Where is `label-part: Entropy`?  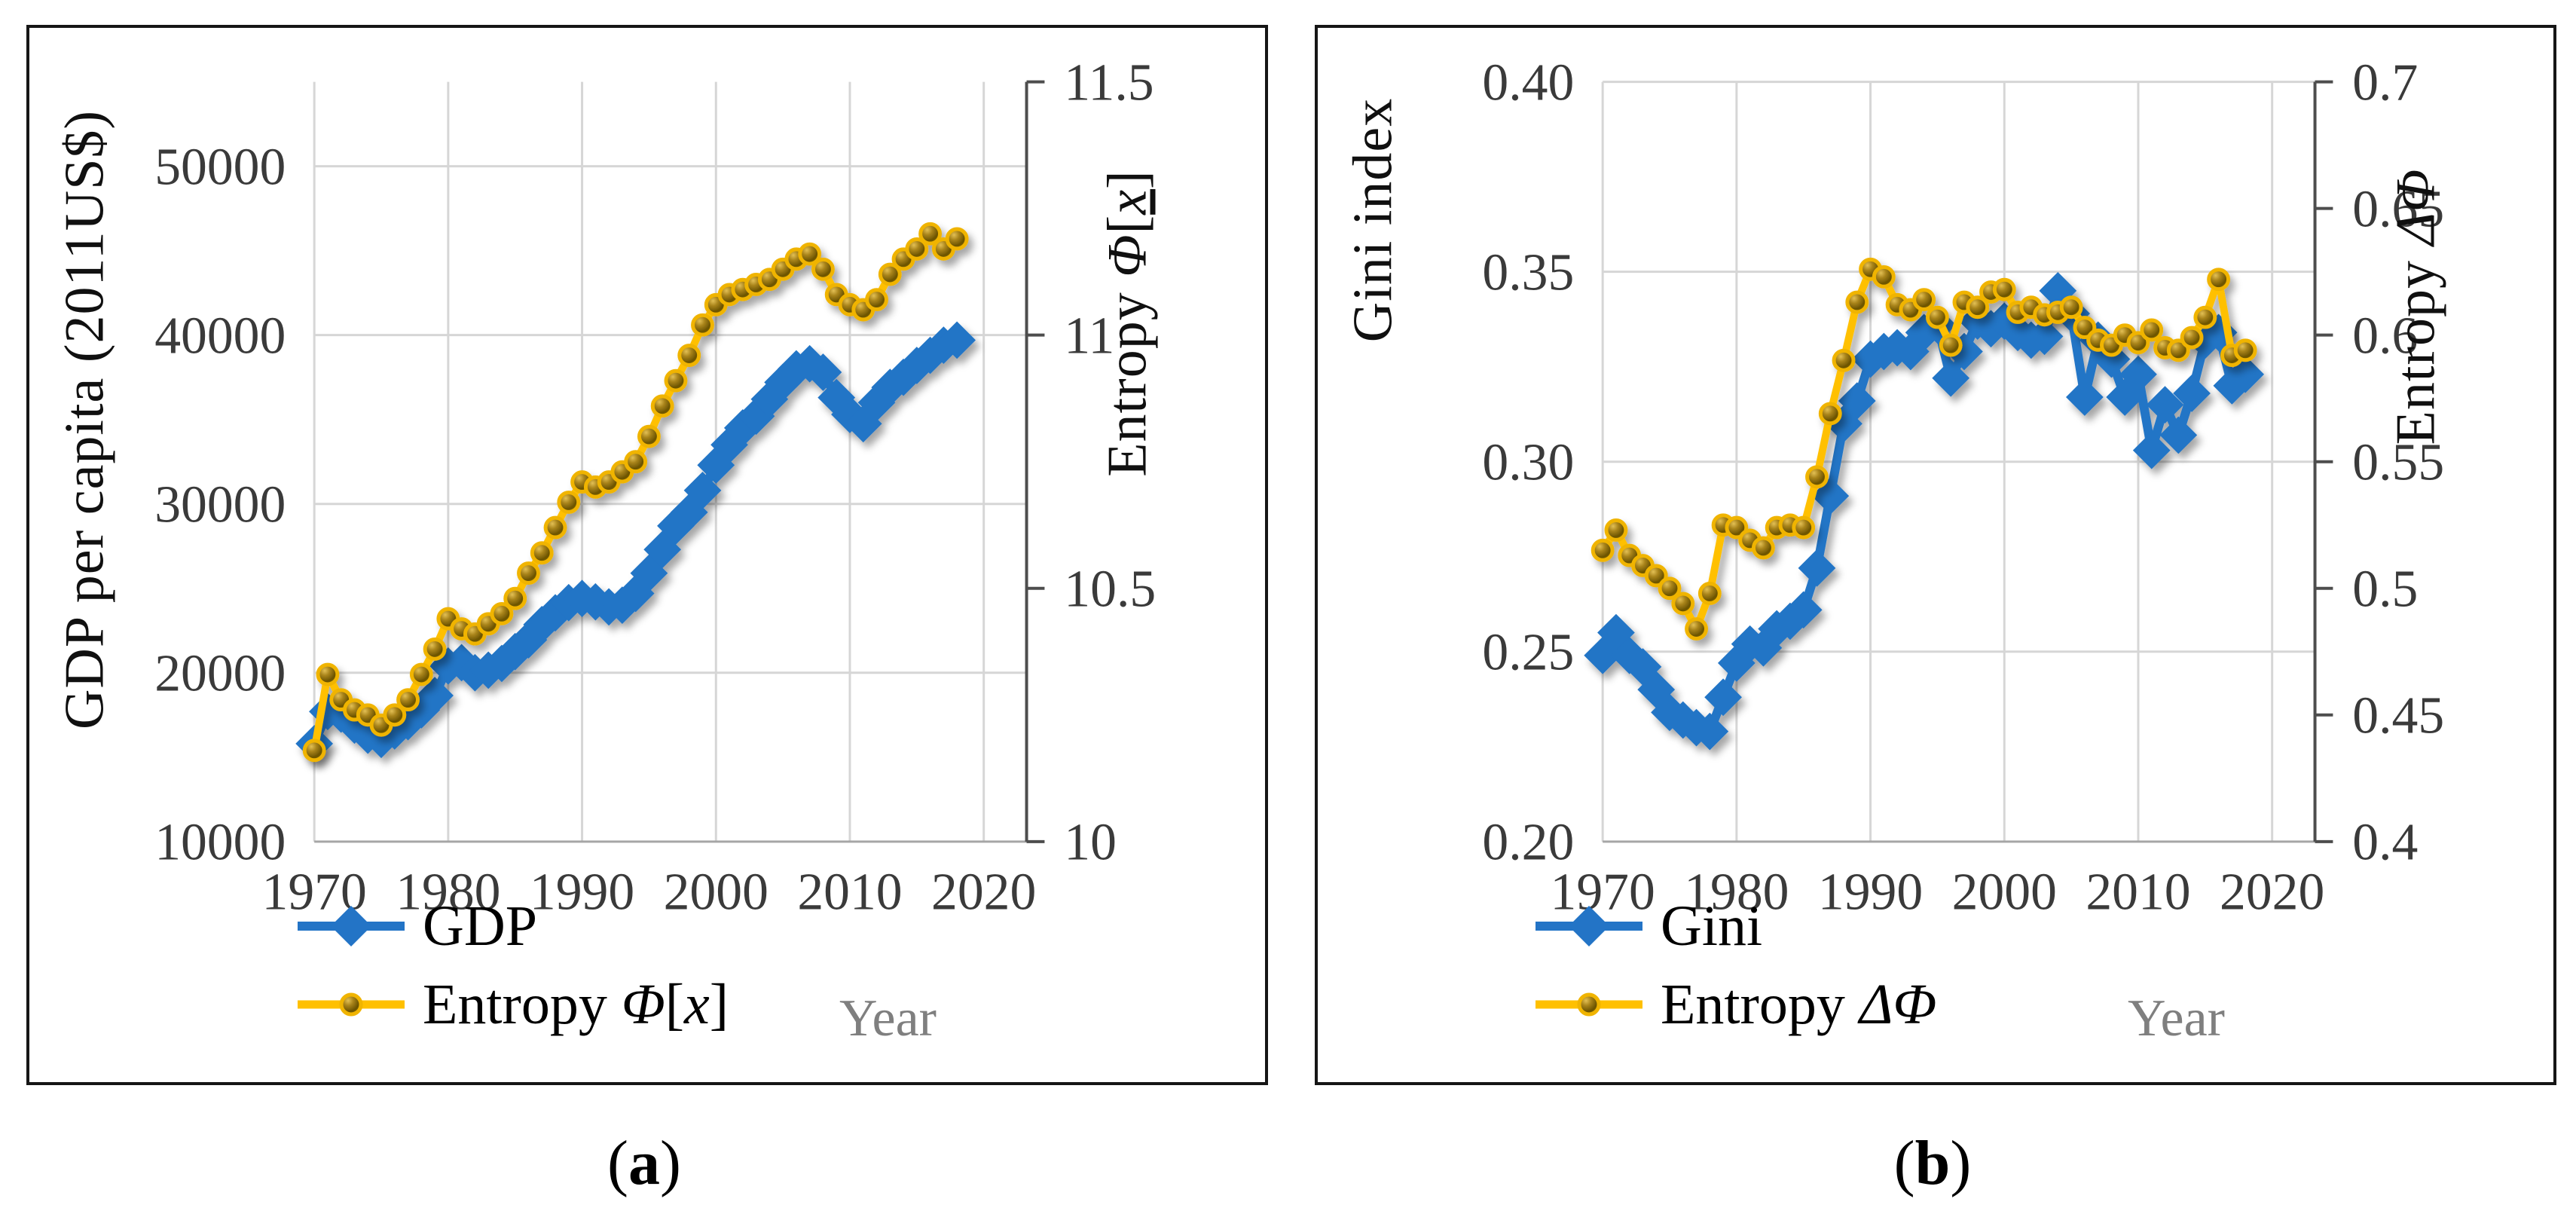 label-part: Entropy is located at coordinates (2416, 345).